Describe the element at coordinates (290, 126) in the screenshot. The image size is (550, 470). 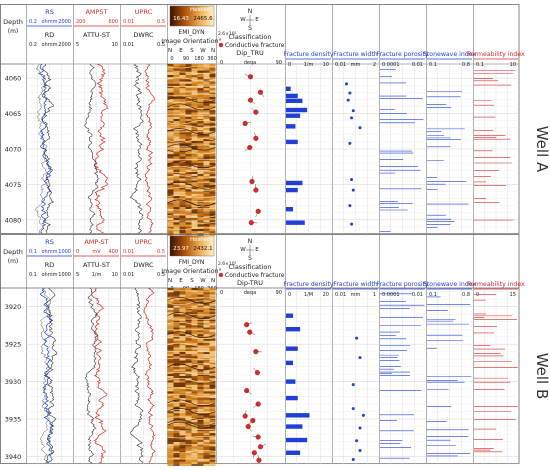
I see `fracture-density-bar` at that location.